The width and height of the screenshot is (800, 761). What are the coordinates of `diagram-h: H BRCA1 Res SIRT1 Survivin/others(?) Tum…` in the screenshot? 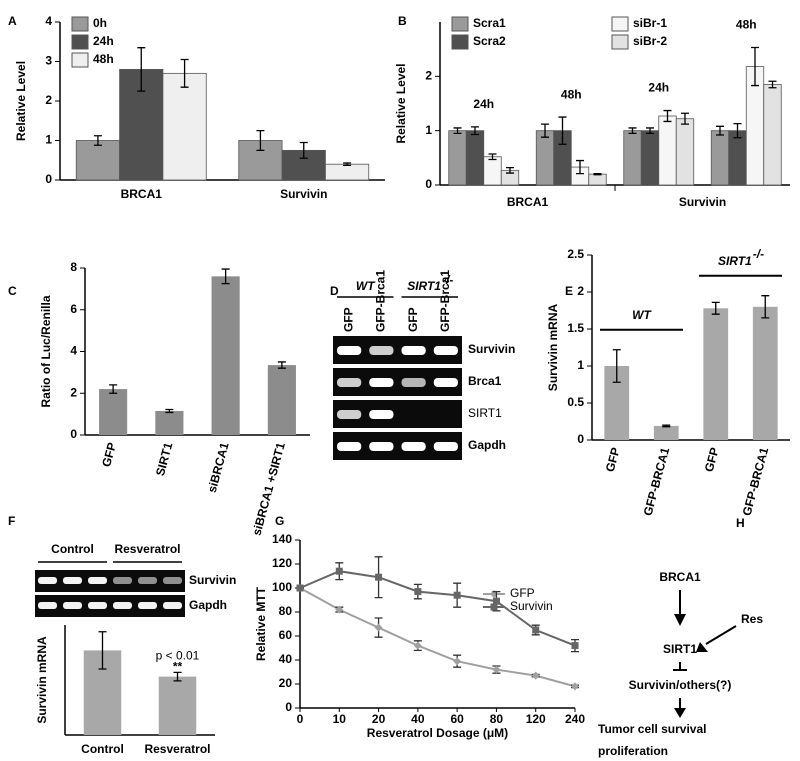 It's located at (680, 626).